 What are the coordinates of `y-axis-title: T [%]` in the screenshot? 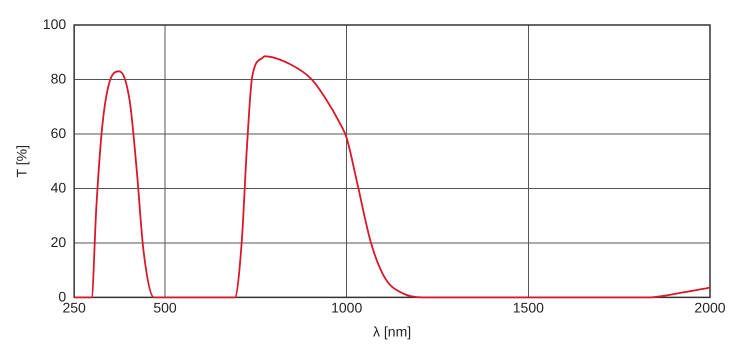 It's located at (21, 161).